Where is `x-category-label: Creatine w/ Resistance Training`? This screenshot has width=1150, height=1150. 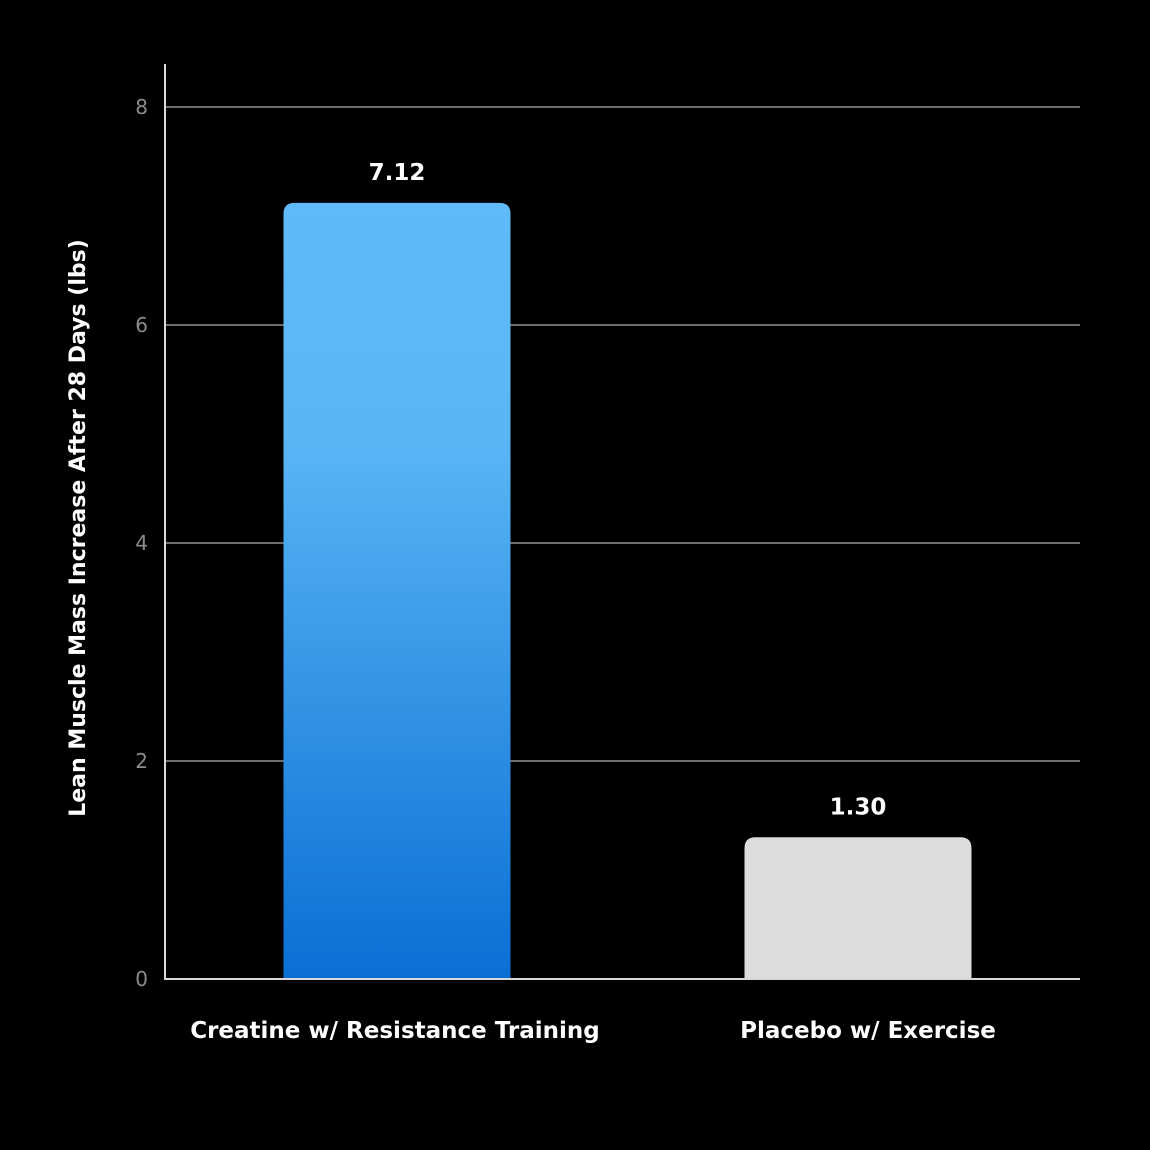 x-category-label: Creatine w/ Resistance Training is located at coordinates (395, 1031).